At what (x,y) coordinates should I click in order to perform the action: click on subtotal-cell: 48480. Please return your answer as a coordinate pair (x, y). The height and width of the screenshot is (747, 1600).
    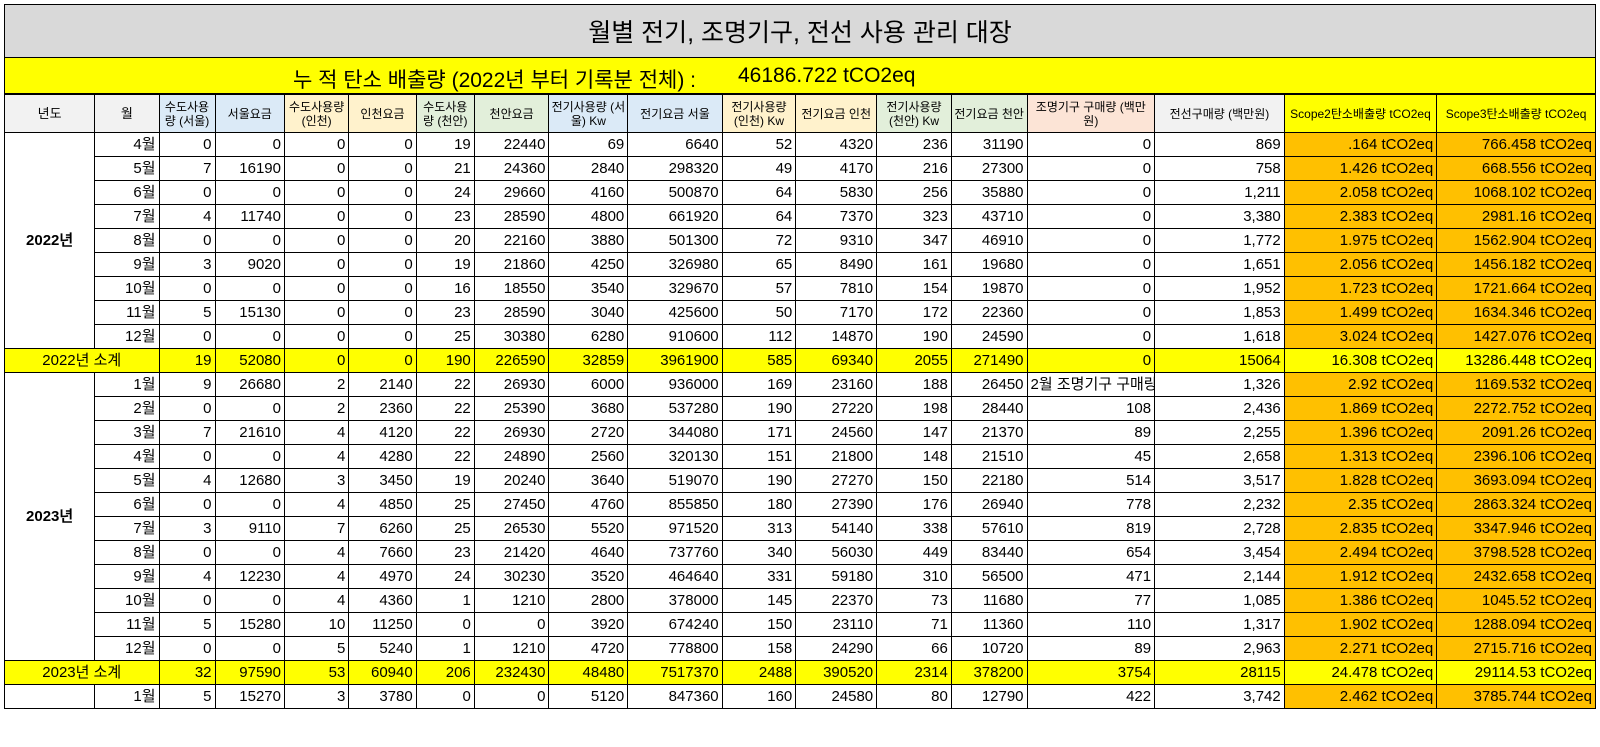
    Looking at the image, I should click on (588, 672).